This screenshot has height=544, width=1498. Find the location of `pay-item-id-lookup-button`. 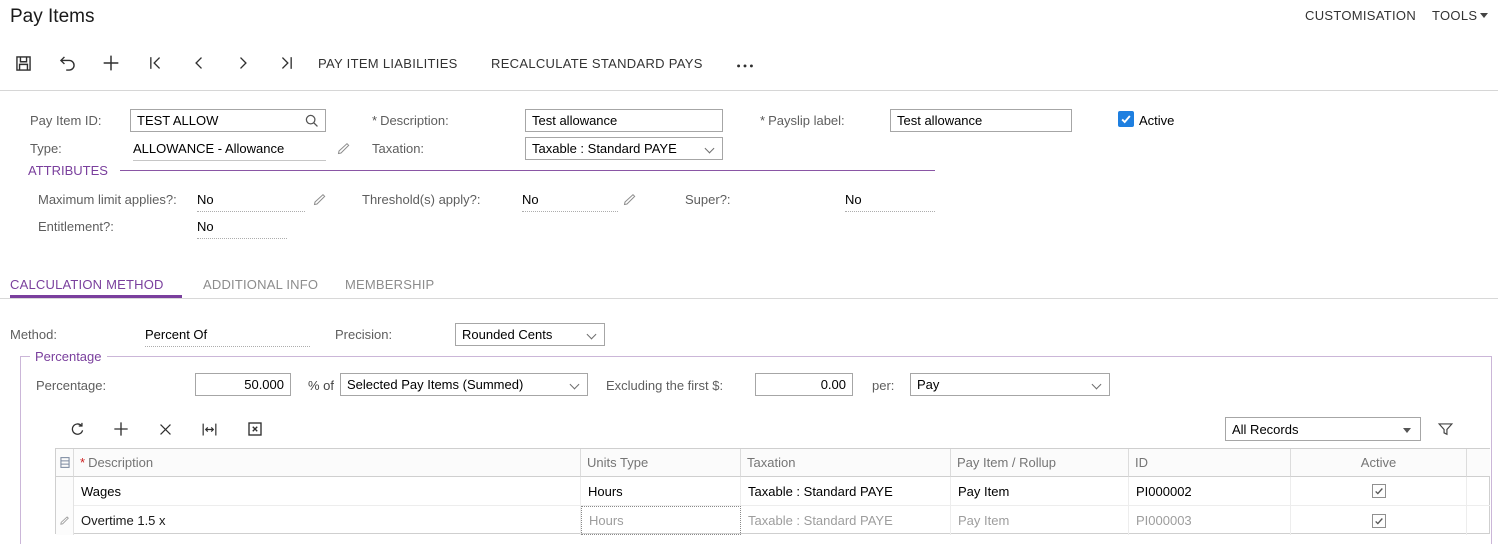

pay-item-id-lookup-button is located at coordinates (311, 120).